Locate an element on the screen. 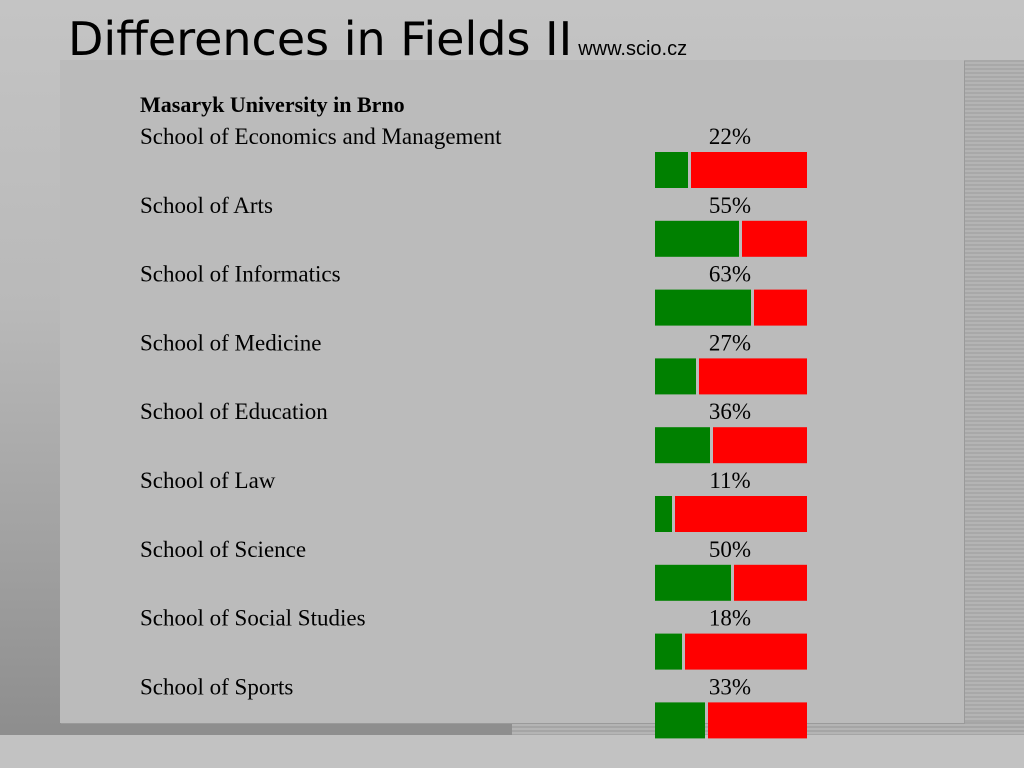  slide-title: Differences in Fields II www.scio.cz is located at coordinates (377, 39).